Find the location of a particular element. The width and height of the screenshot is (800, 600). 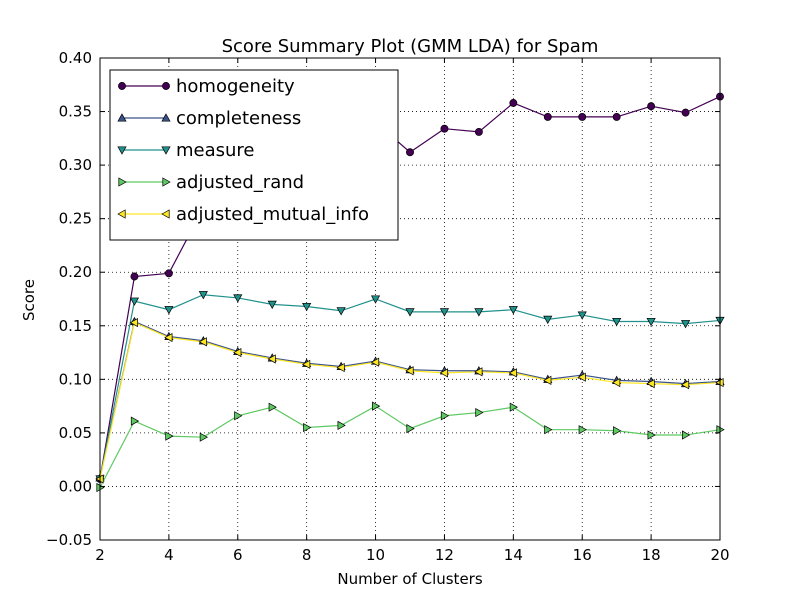

legend-label: completeness is located at coordinates (238, 118).